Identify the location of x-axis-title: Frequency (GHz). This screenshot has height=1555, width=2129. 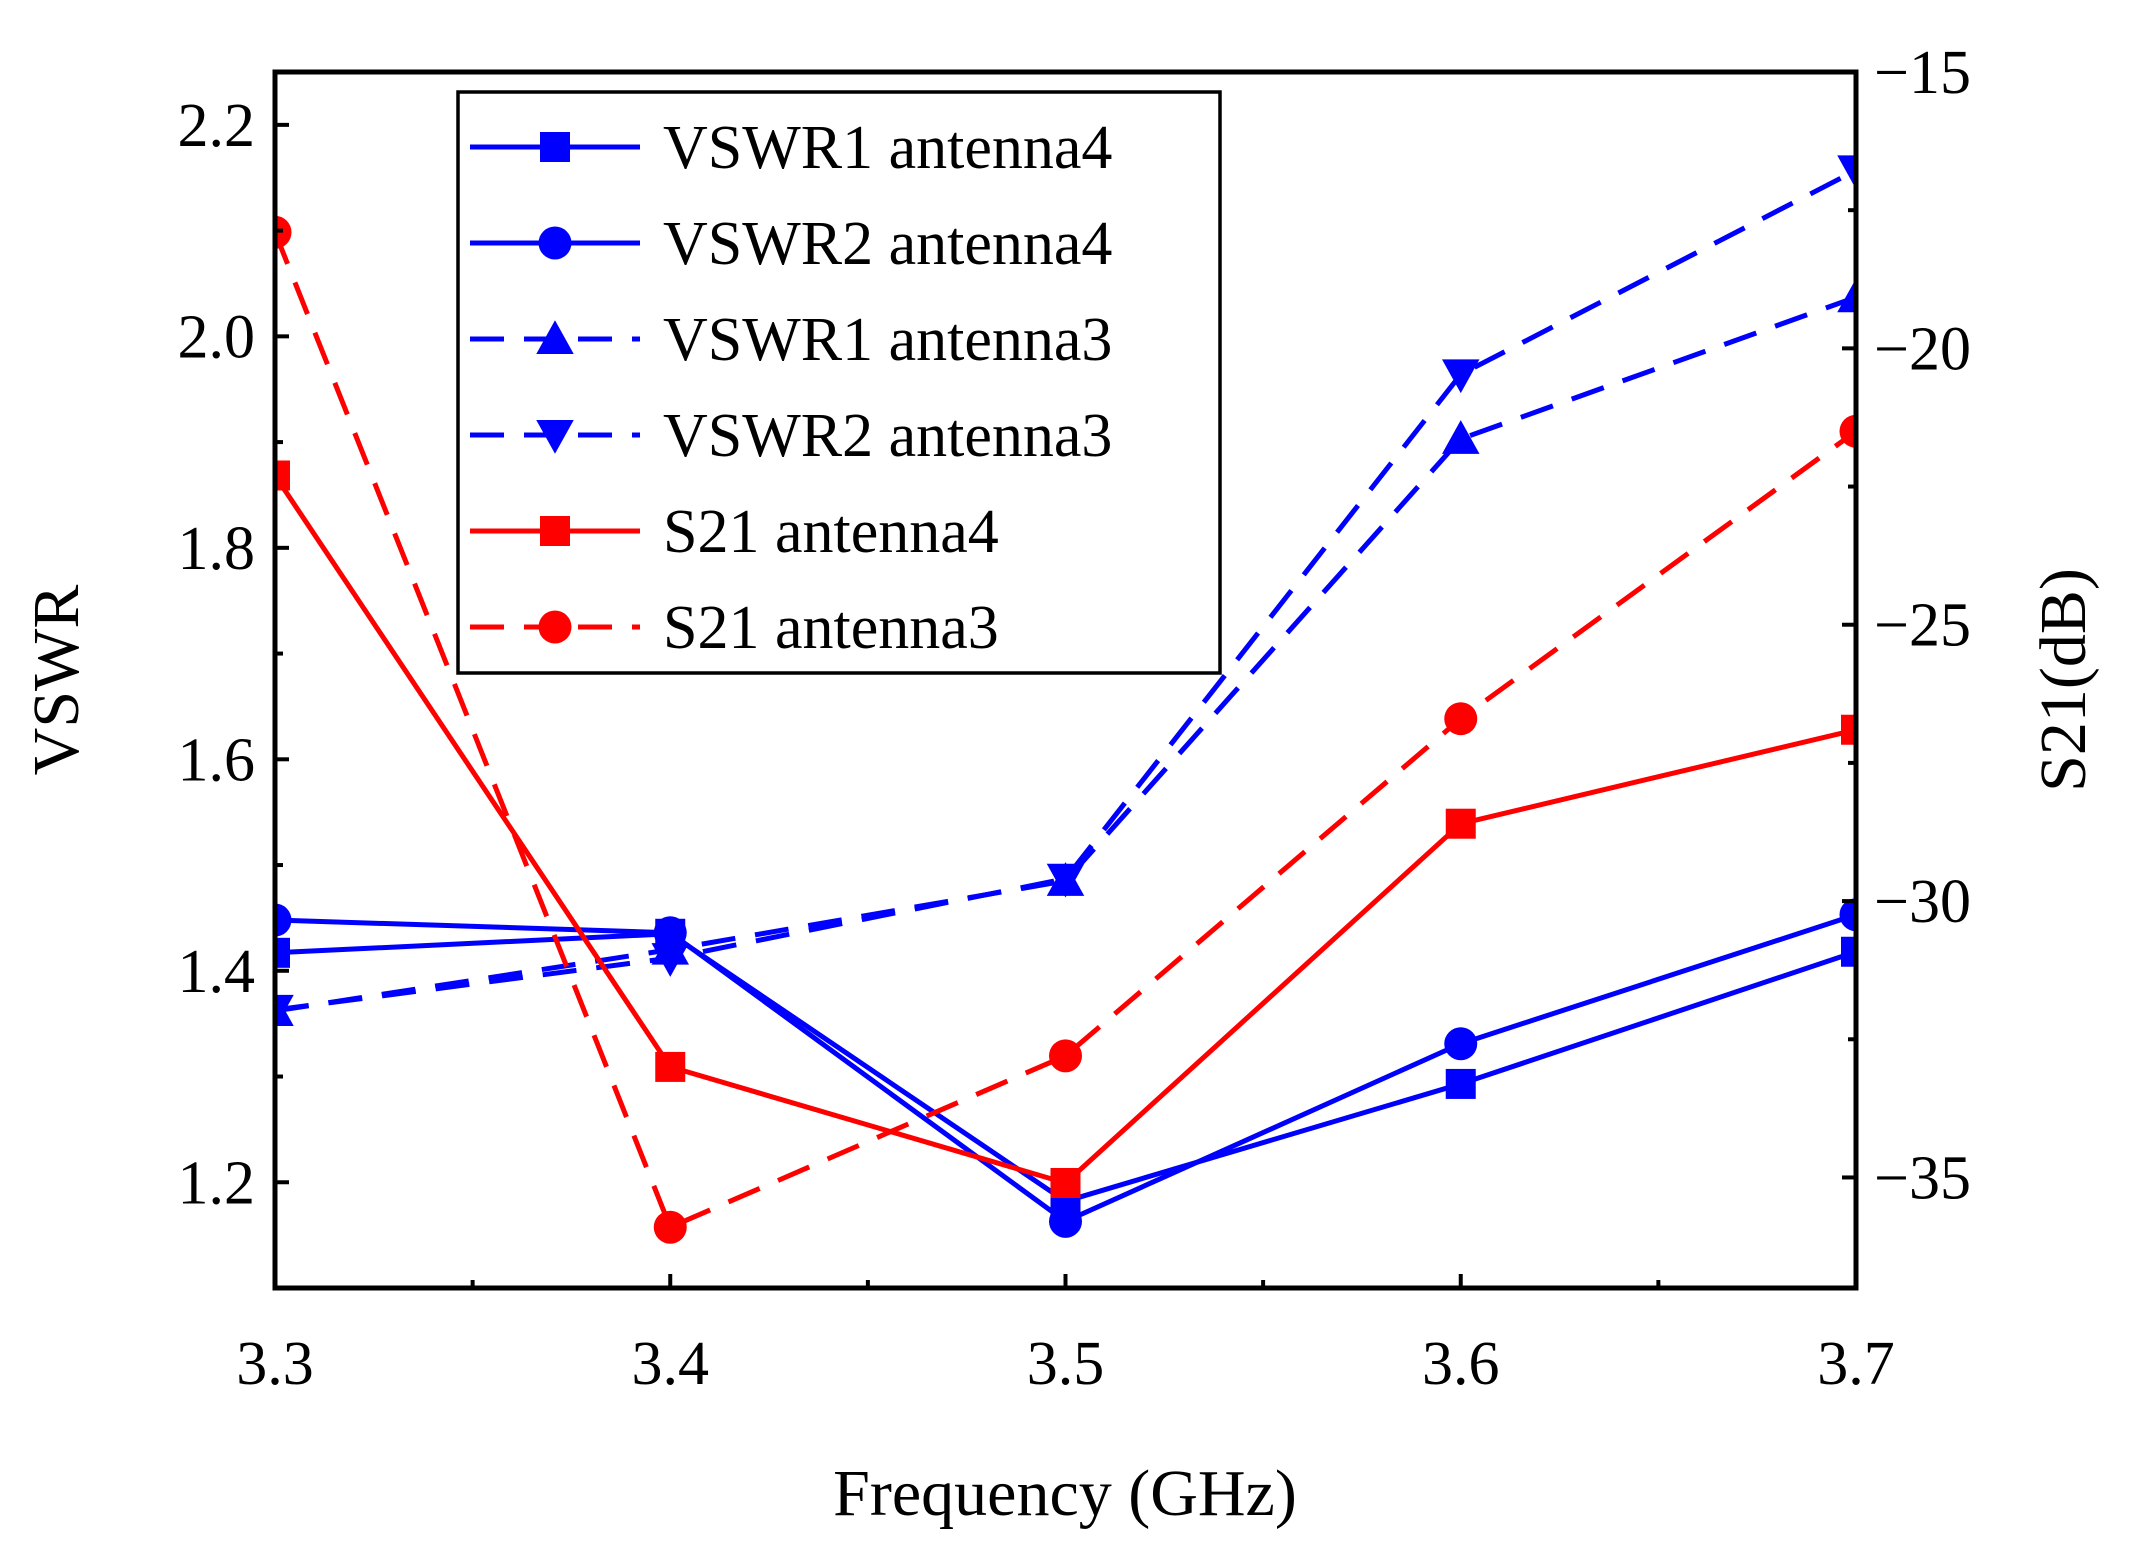
(1065, 1493).